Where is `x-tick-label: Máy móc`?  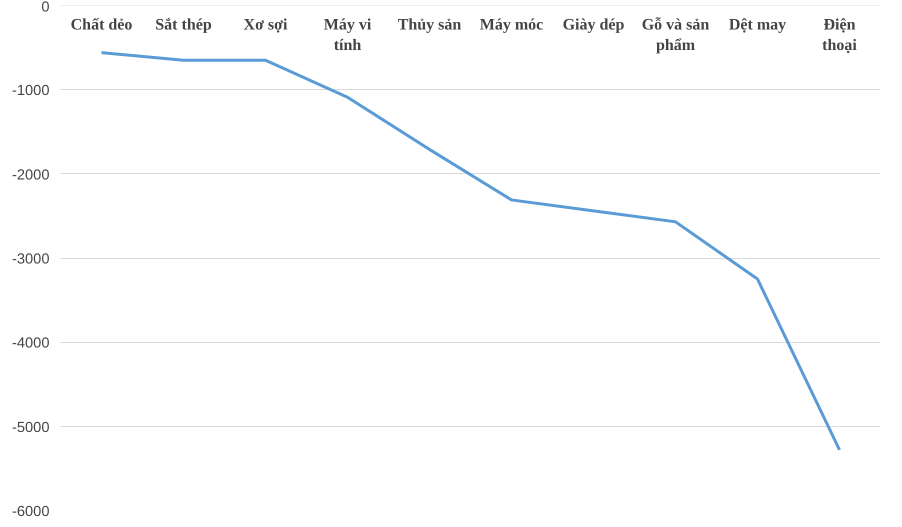
x-tick-label: Máy móc is located at coordinates (512, 25).